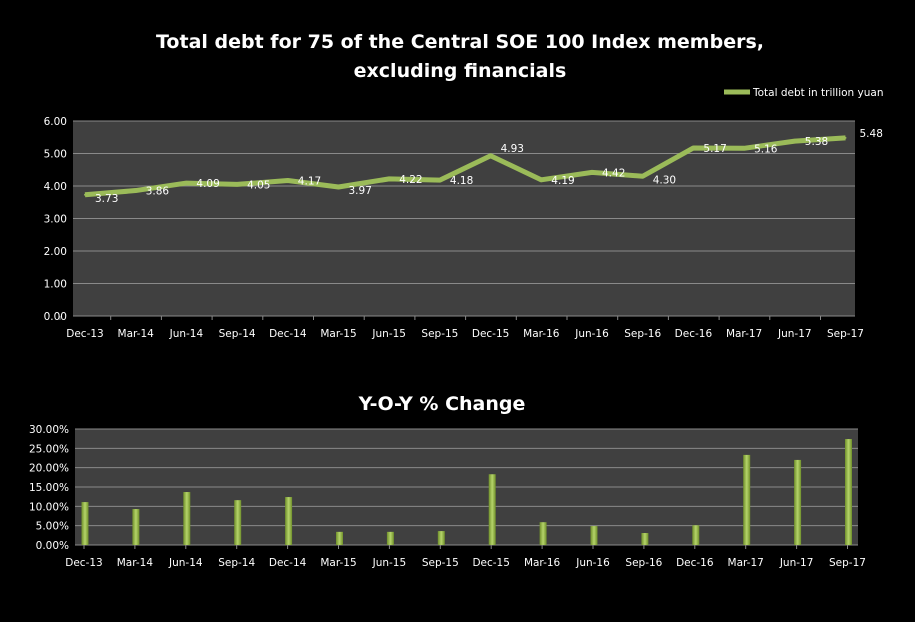 The height and width of the screenshot is (622, 915). What do you see at coordinates (52, 546) in the screenshot?
I see `y-tick-label: 0.00%` at bounding box center [52, 546].